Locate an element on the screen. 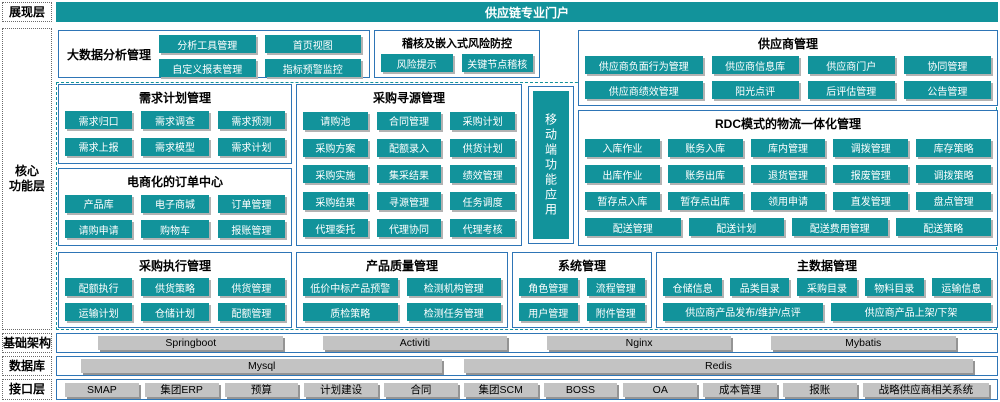  module-button: 账务入库 is located at coordinates (705, 147).